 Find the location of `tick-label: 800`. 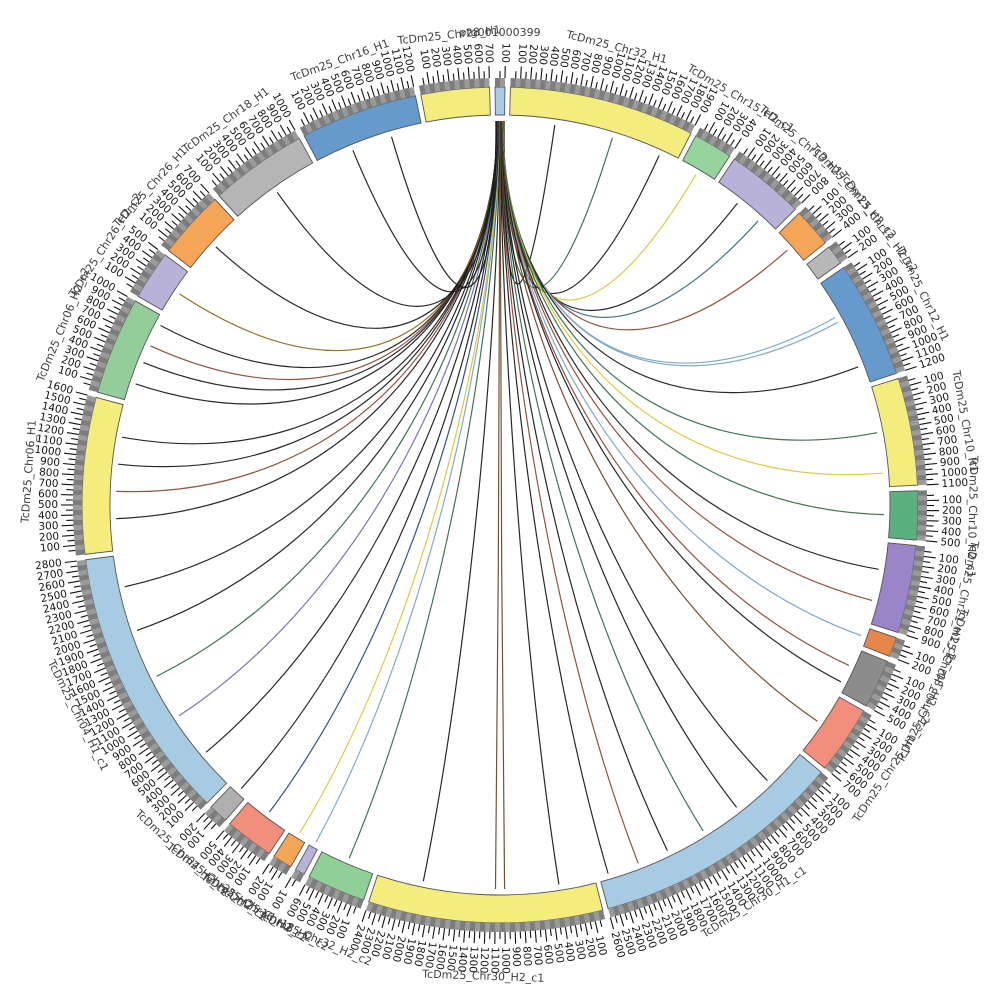

tick-label: 800 is located at coordinates (49, 472).